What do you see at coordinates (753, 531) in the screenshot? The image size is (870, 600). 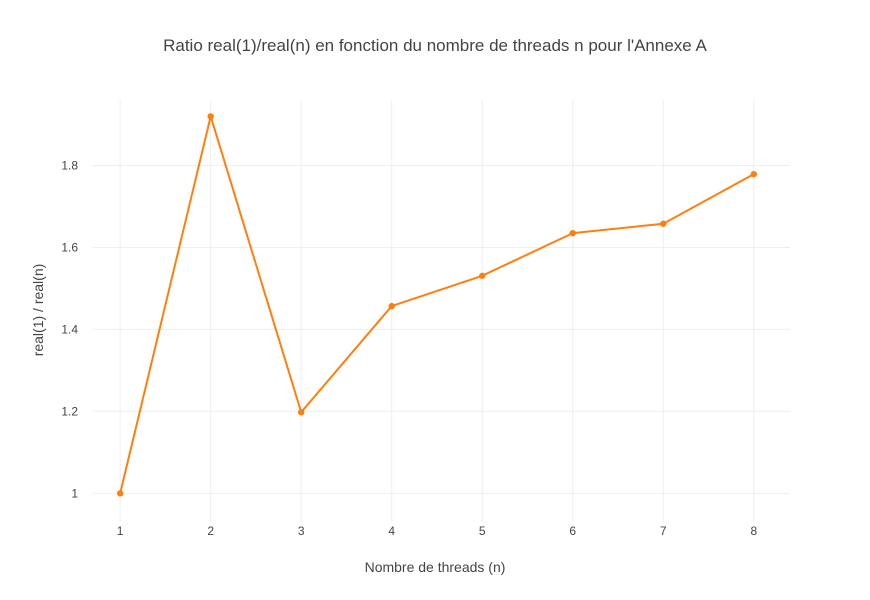 I see `x-tick-label: 8` at bounding box center [753, 531].